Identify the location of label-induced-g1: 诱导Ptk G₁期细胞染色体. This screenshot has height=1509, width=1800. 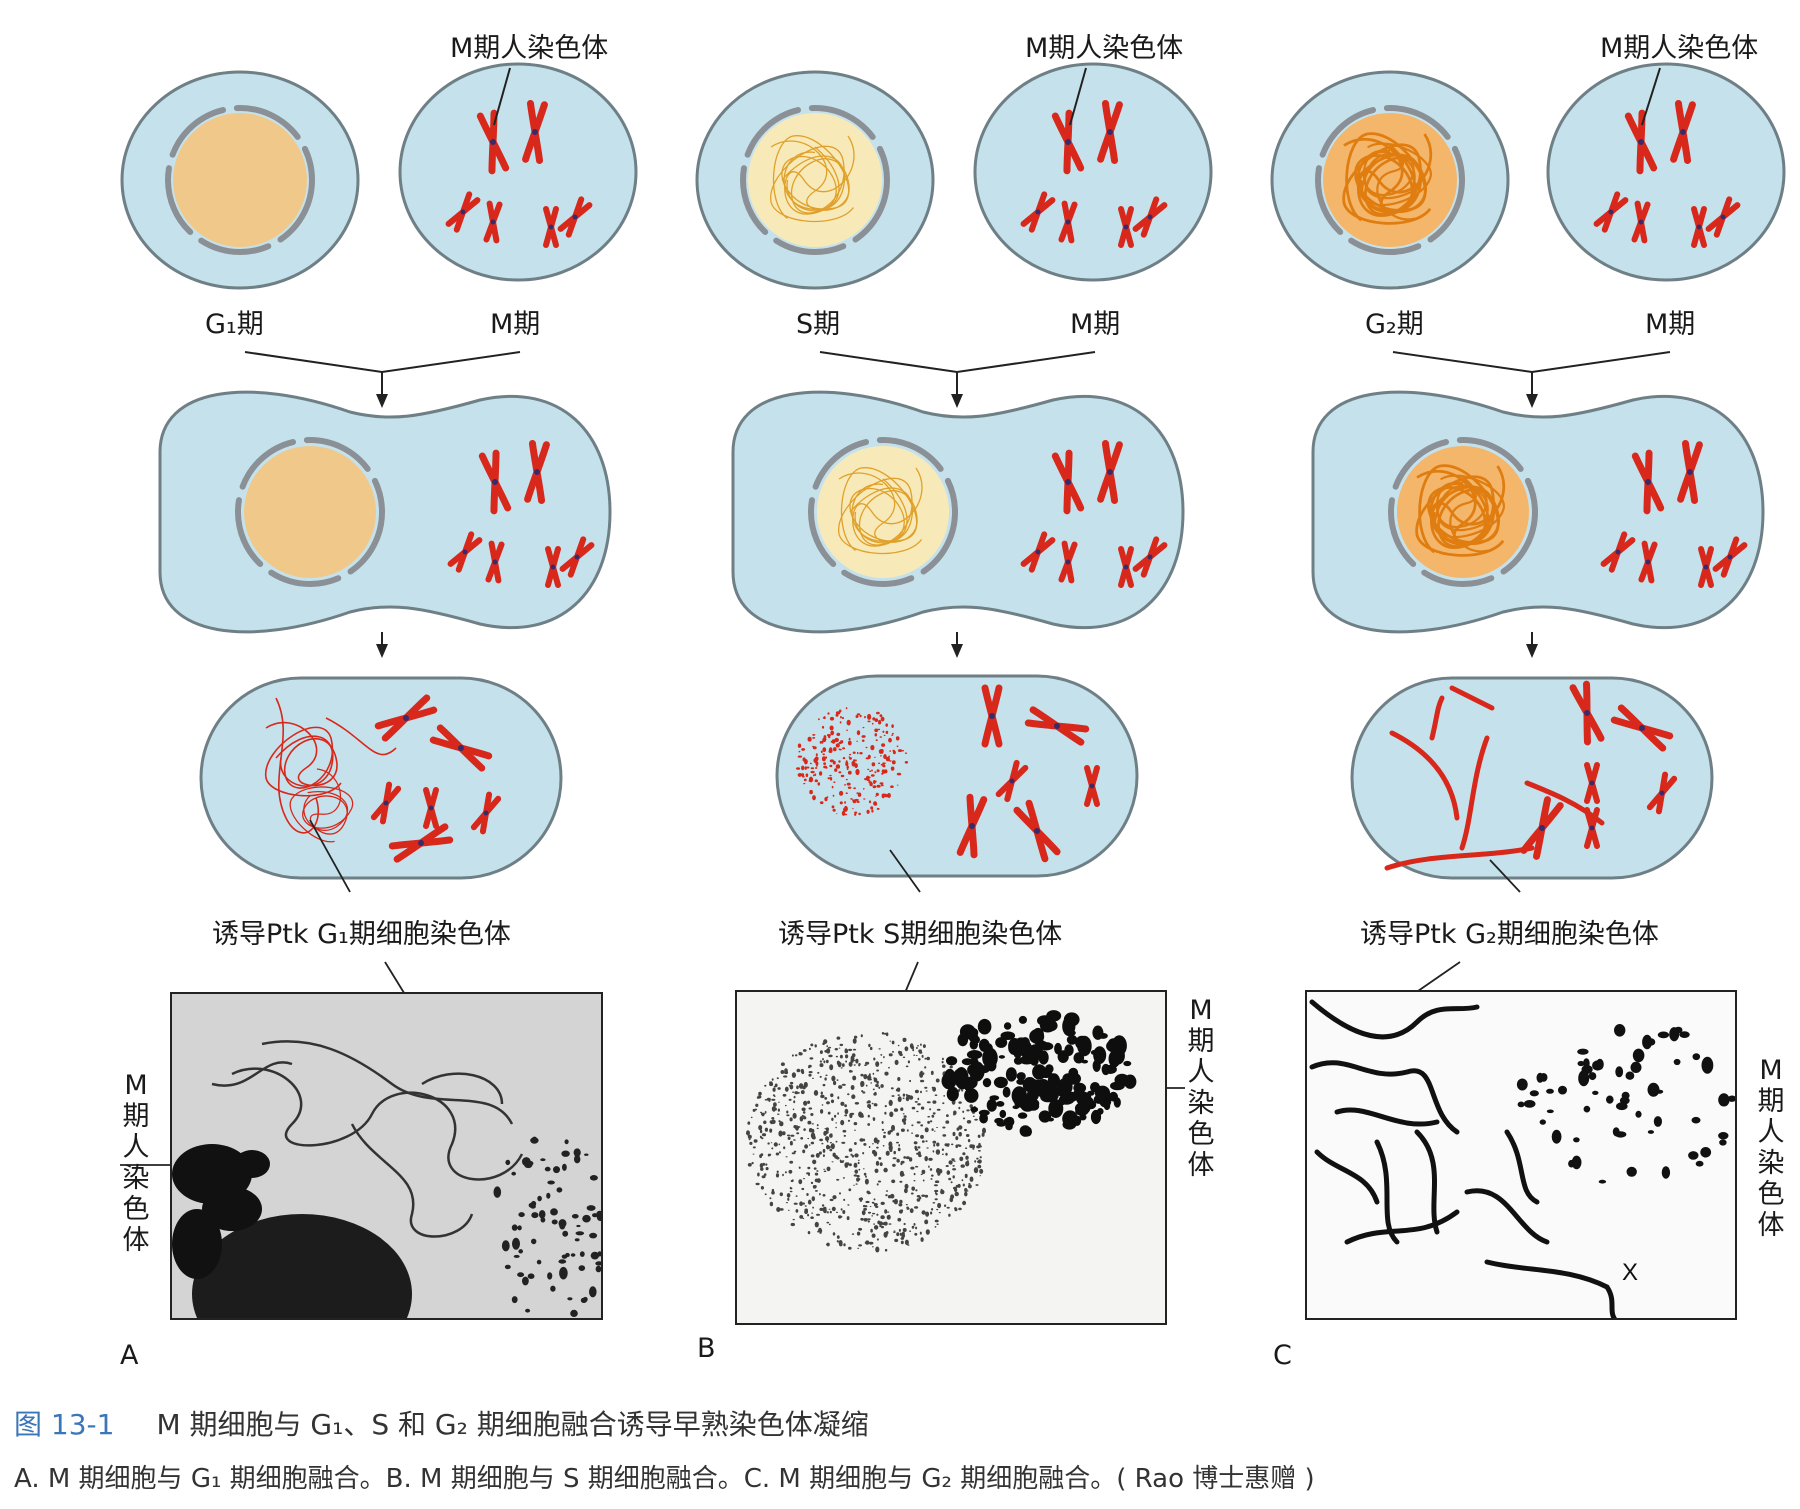
(361, 934).